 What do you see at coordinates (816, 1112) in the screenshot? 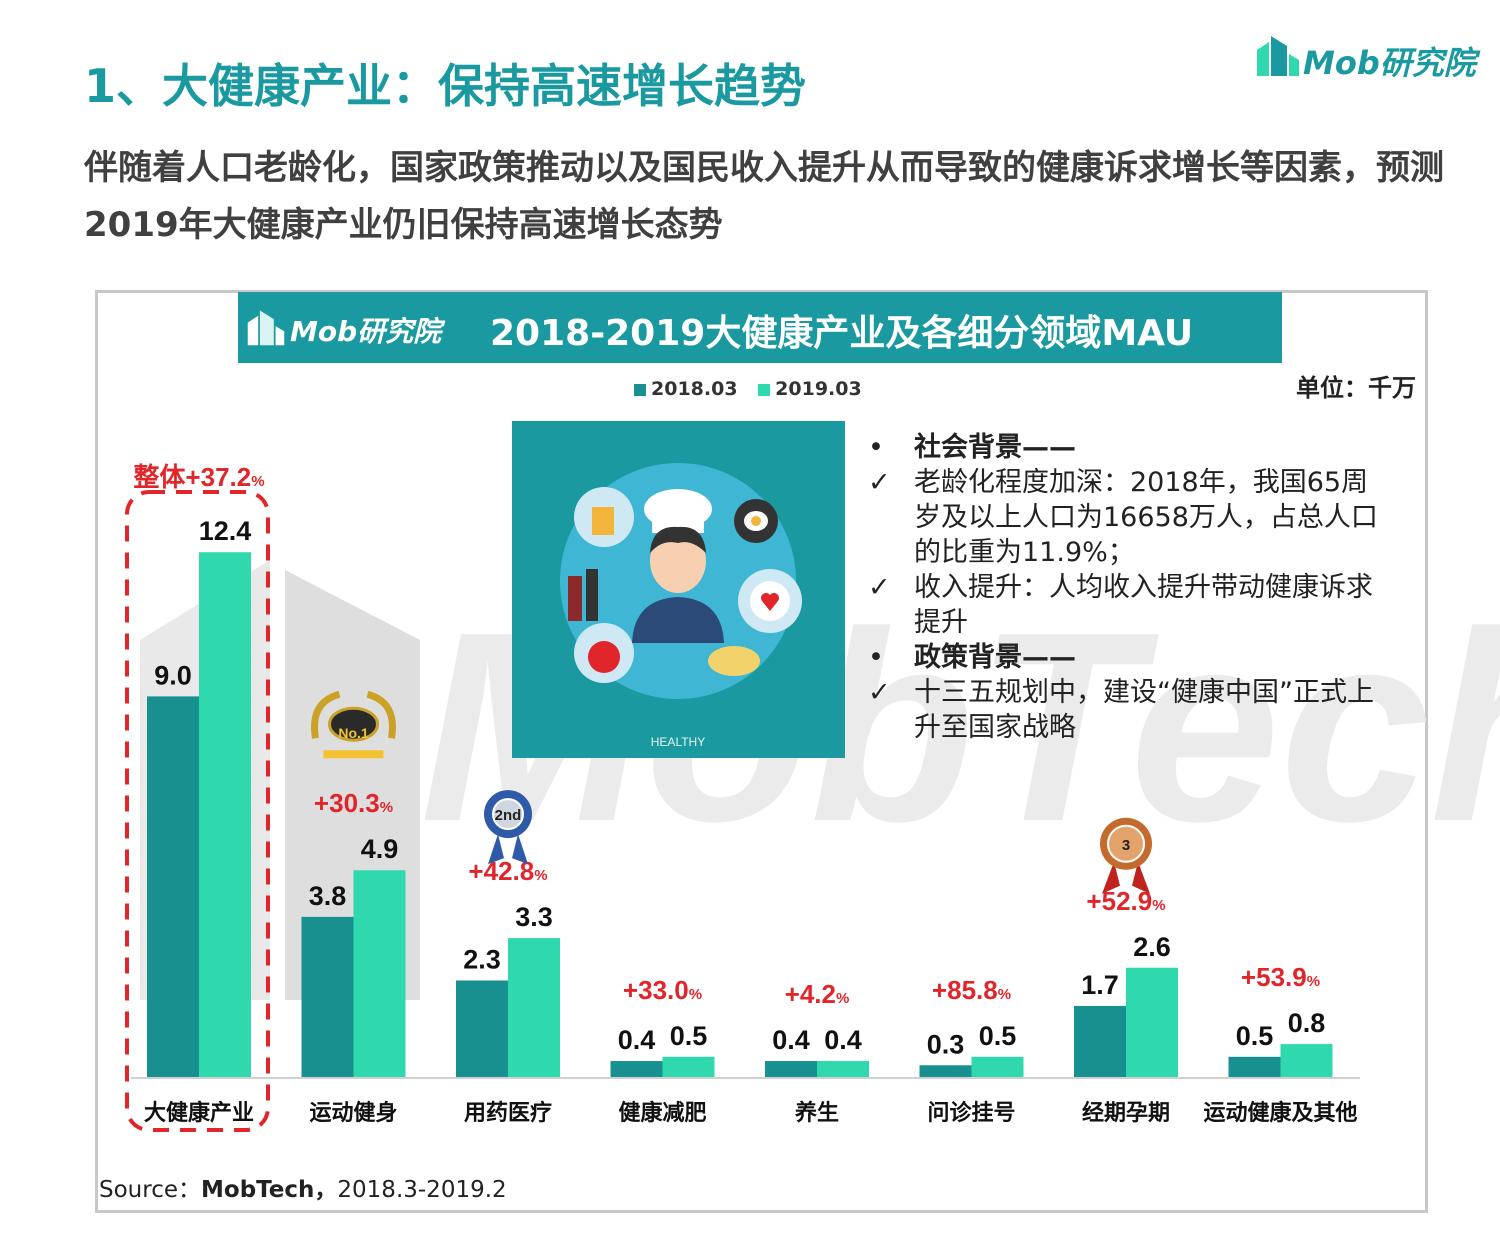
I see `category-label: 养生` at bounding box center [816, 1112].